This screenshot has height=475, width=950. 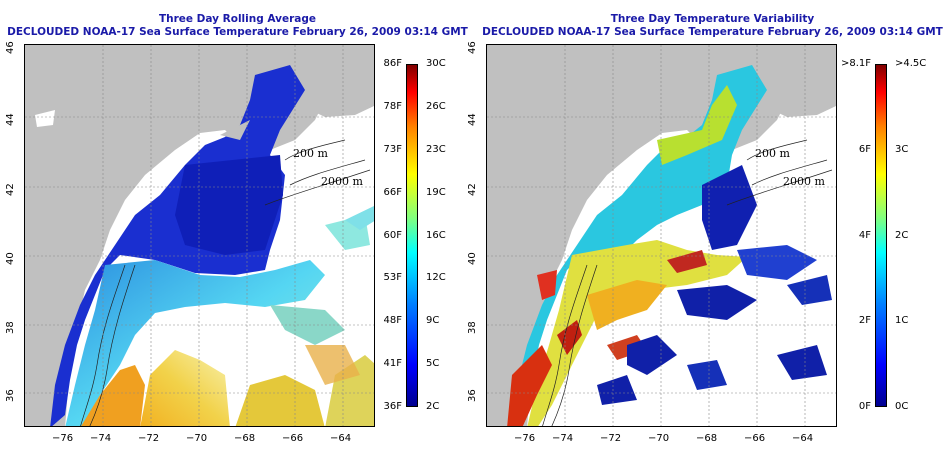 What do you see at coordinates (436, 63) in the screenshot?
I see `colorbar-c-label: 30C` at bounding box center [436, 63].